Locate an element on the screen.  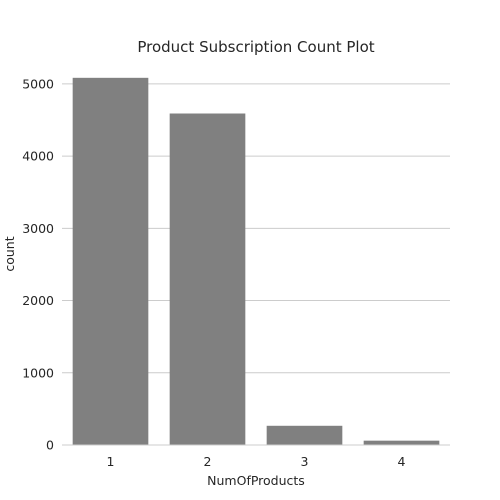
y-tick-label: 0 is located at coordinates (50, 445).